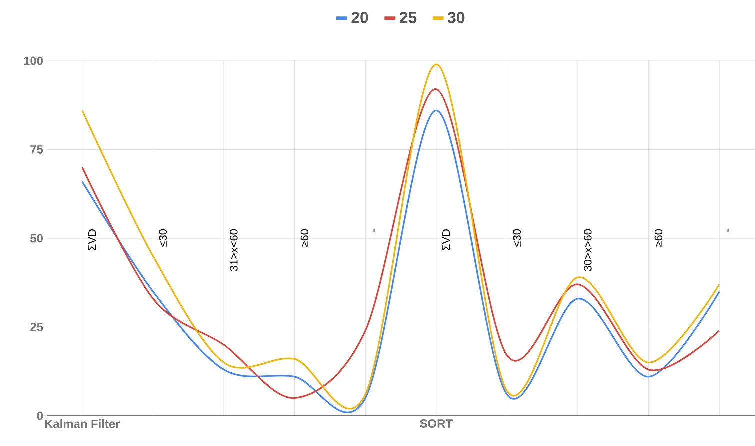 This screenshot has width=755, height=446. What do you see at coordinates (37, 327) in the screenshot?
I see `y-tick-label: 25` at bounding box center [37, 327].